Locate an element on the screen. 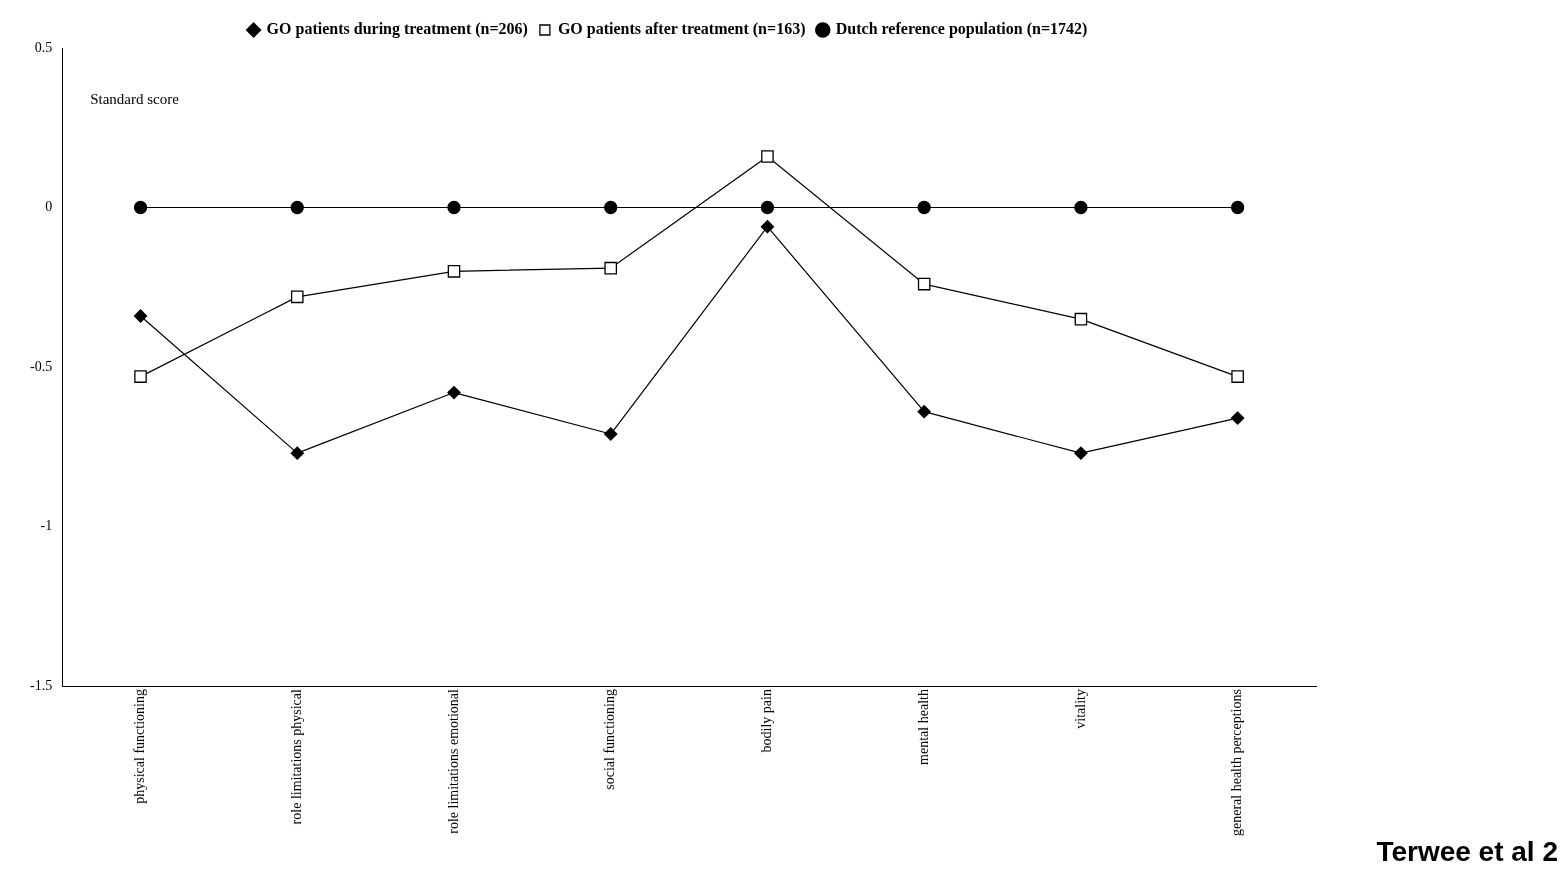 This screenshot has width=1566, height=869. y-axis-title: Standard score is located at coordinates (135, 98).